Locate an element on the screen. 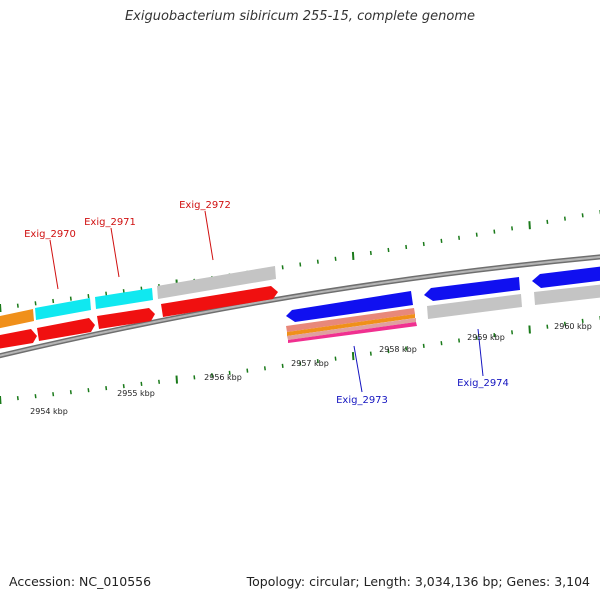 The width and height of the screenshot is (600, 600). gene-label-exig-2972: Exig_2972 is located at coordinates (205, 205).